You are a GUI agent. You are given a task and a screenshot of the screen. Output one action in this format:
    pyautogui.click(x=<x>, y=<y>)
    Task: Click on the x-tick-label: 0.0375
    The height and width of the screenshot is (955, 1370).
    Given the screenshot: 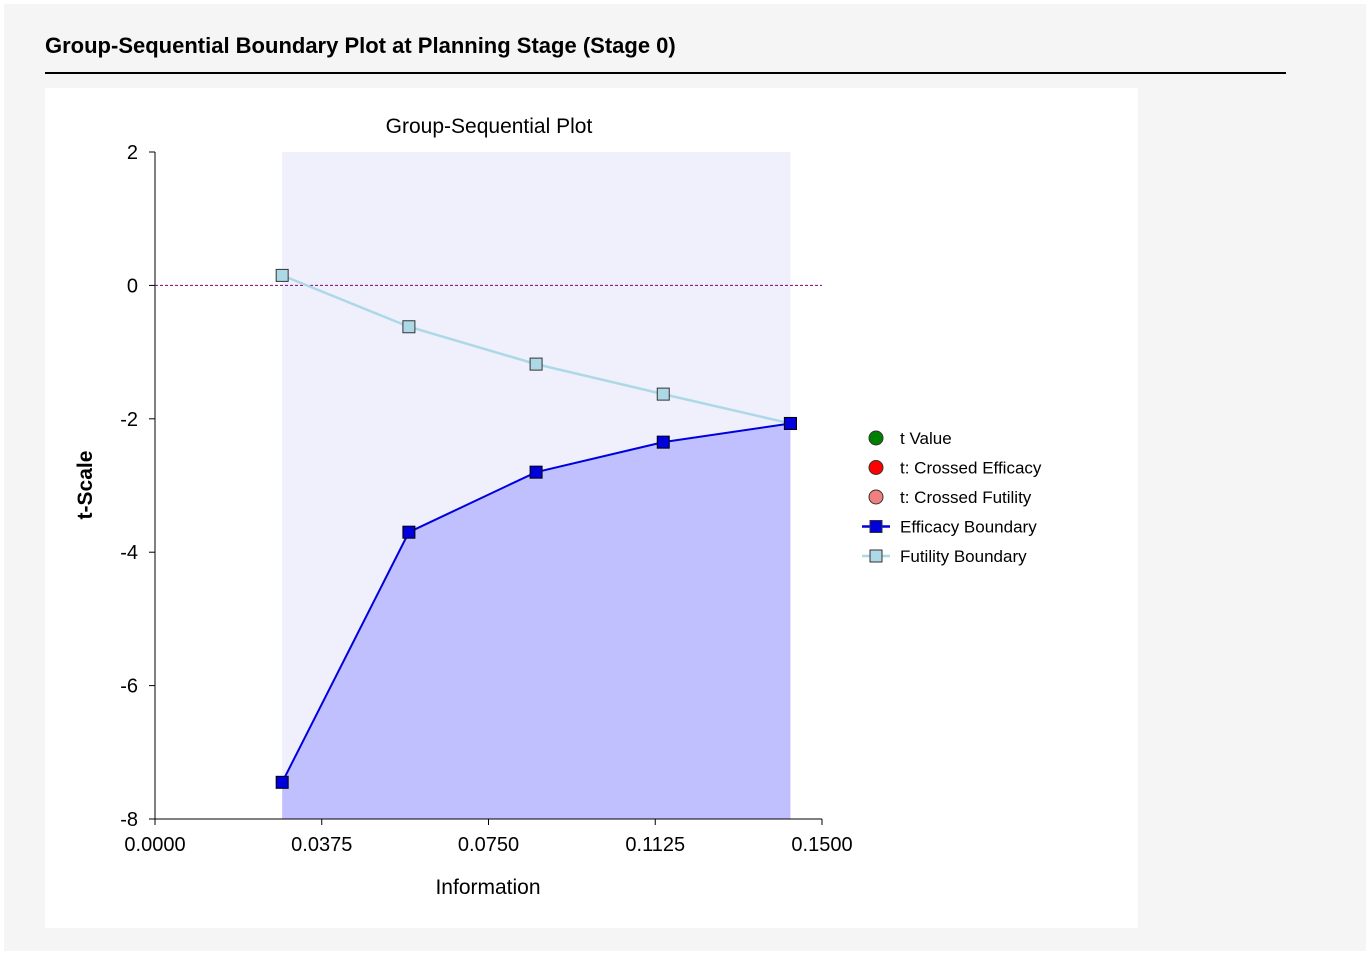 What is the action you would take?
    pyautogui.click(x=321, y=845)
    